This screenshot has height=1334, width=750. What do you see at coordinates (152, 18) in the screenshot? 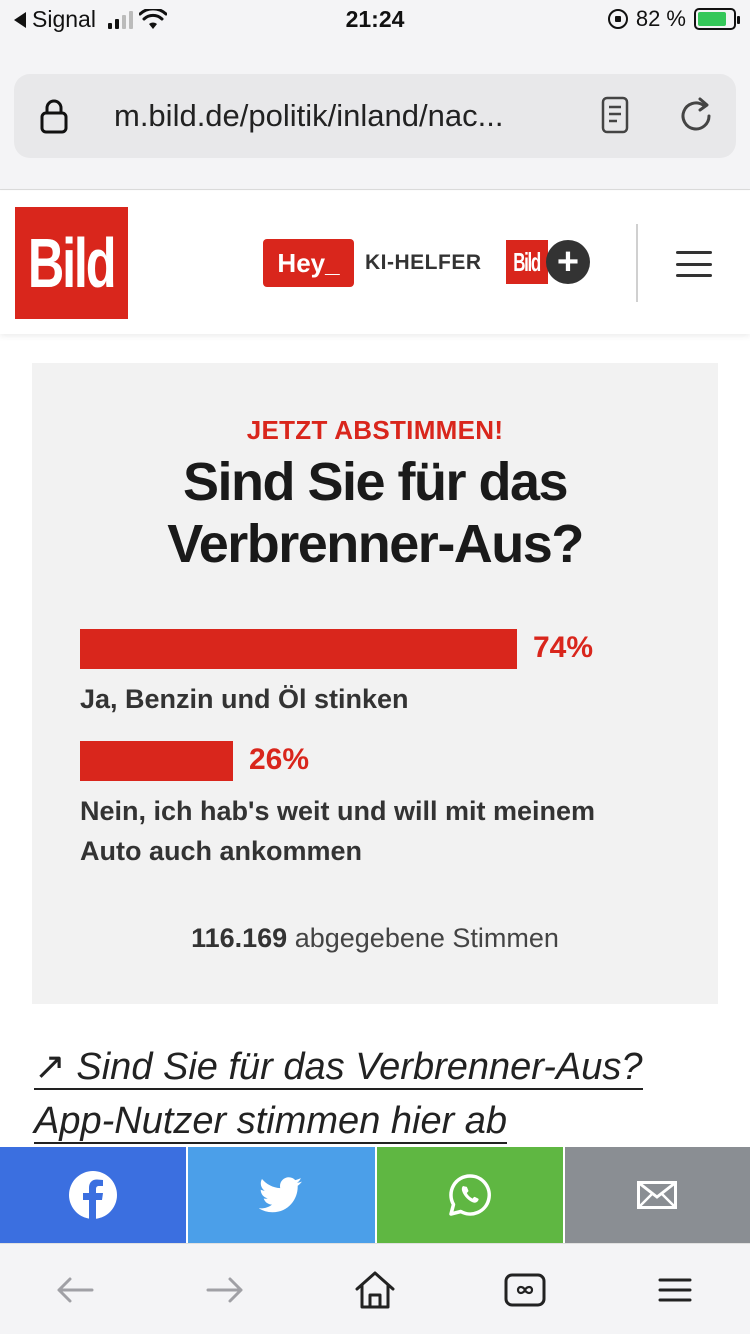
I see `wifi-icon` at bounding box center [152, 18].